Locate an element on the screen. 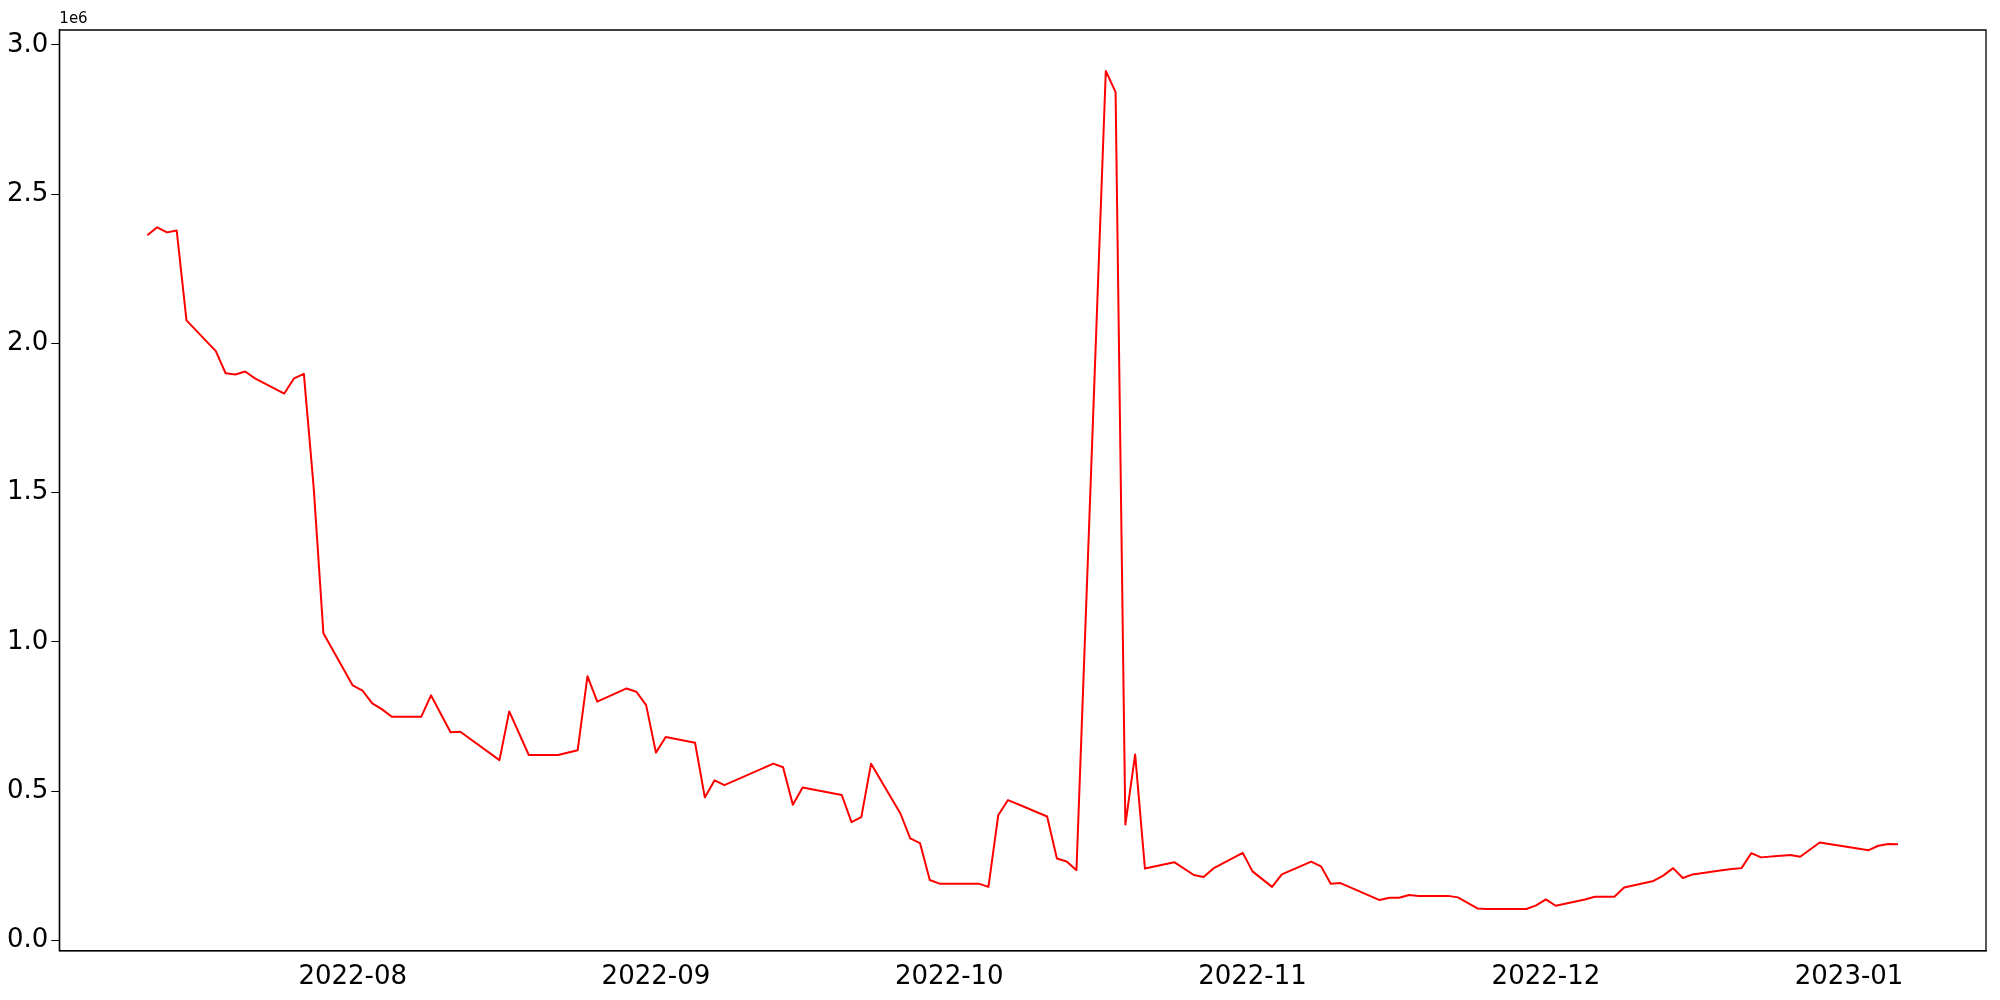 This screenshot has height=1000, width=2000. x-tick-label: 2022-11 is located at coordinates (1252, 975).